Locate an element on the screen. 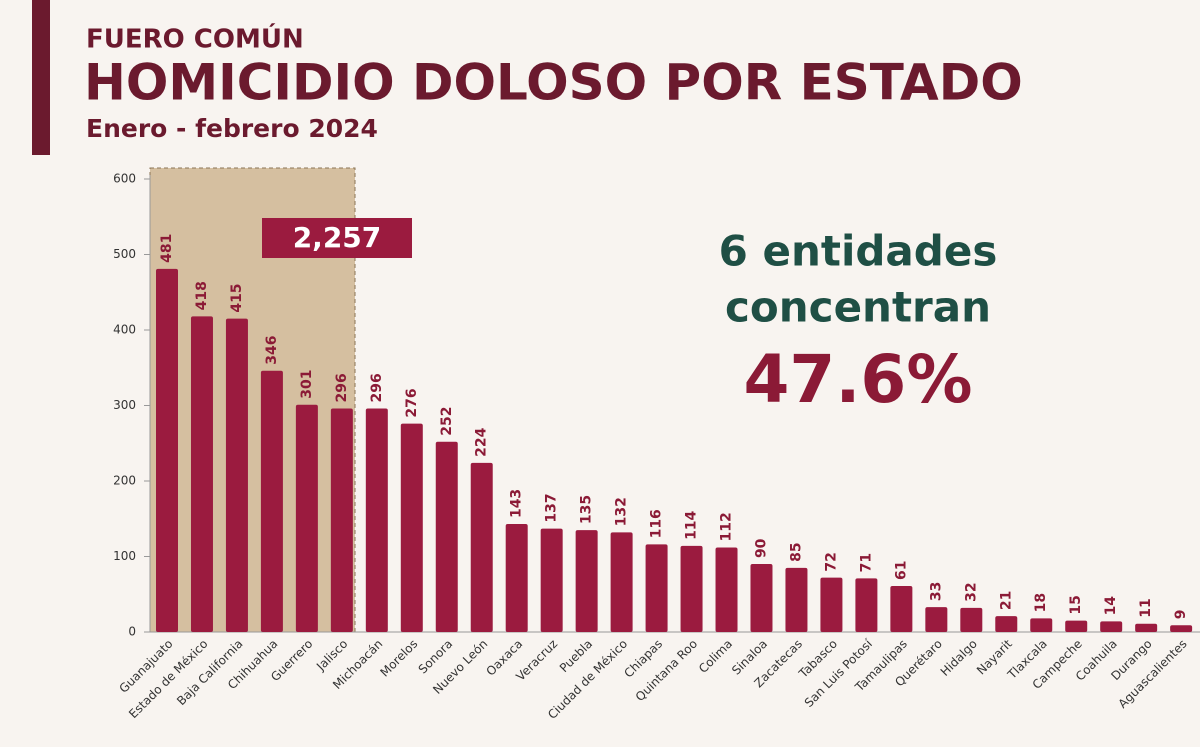 The image size is (1200, 747). kicker: FUERO COMÚN is located at coordinates (195, 39).